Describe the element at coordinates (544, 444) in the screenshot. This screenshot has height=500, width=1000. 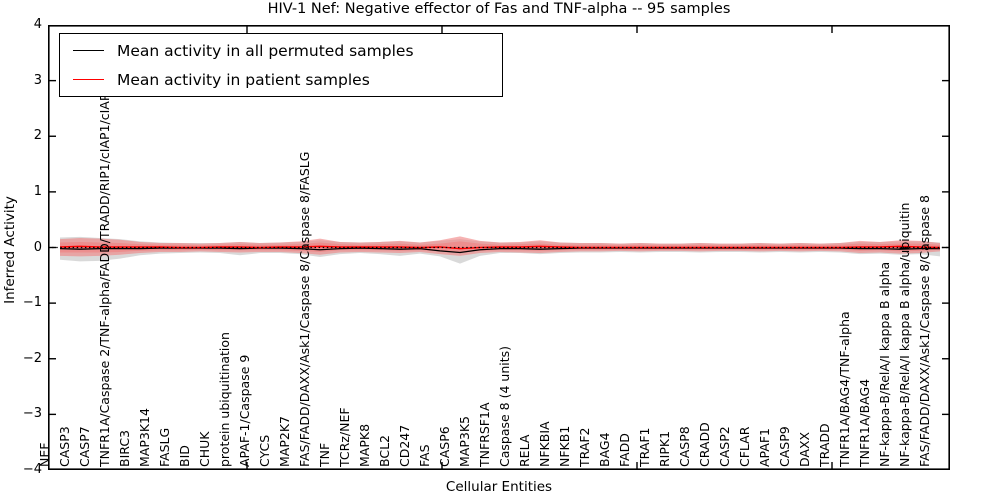
I see `x-tick-label: NFKBIA` at that location.